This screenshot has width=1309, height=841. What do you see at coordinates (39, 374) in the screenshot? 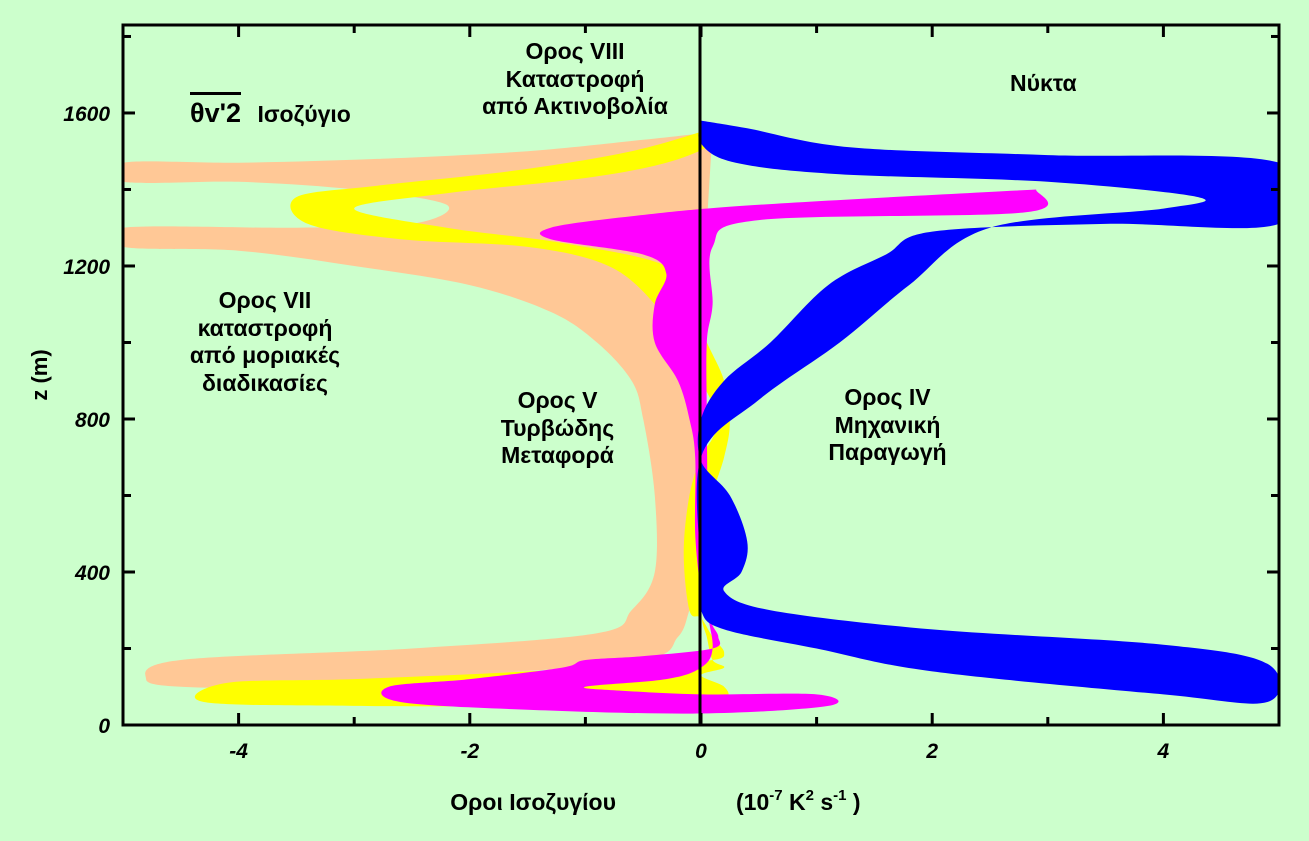
I see `y-axis-label: z (m)` at bounding box center [39, 374].